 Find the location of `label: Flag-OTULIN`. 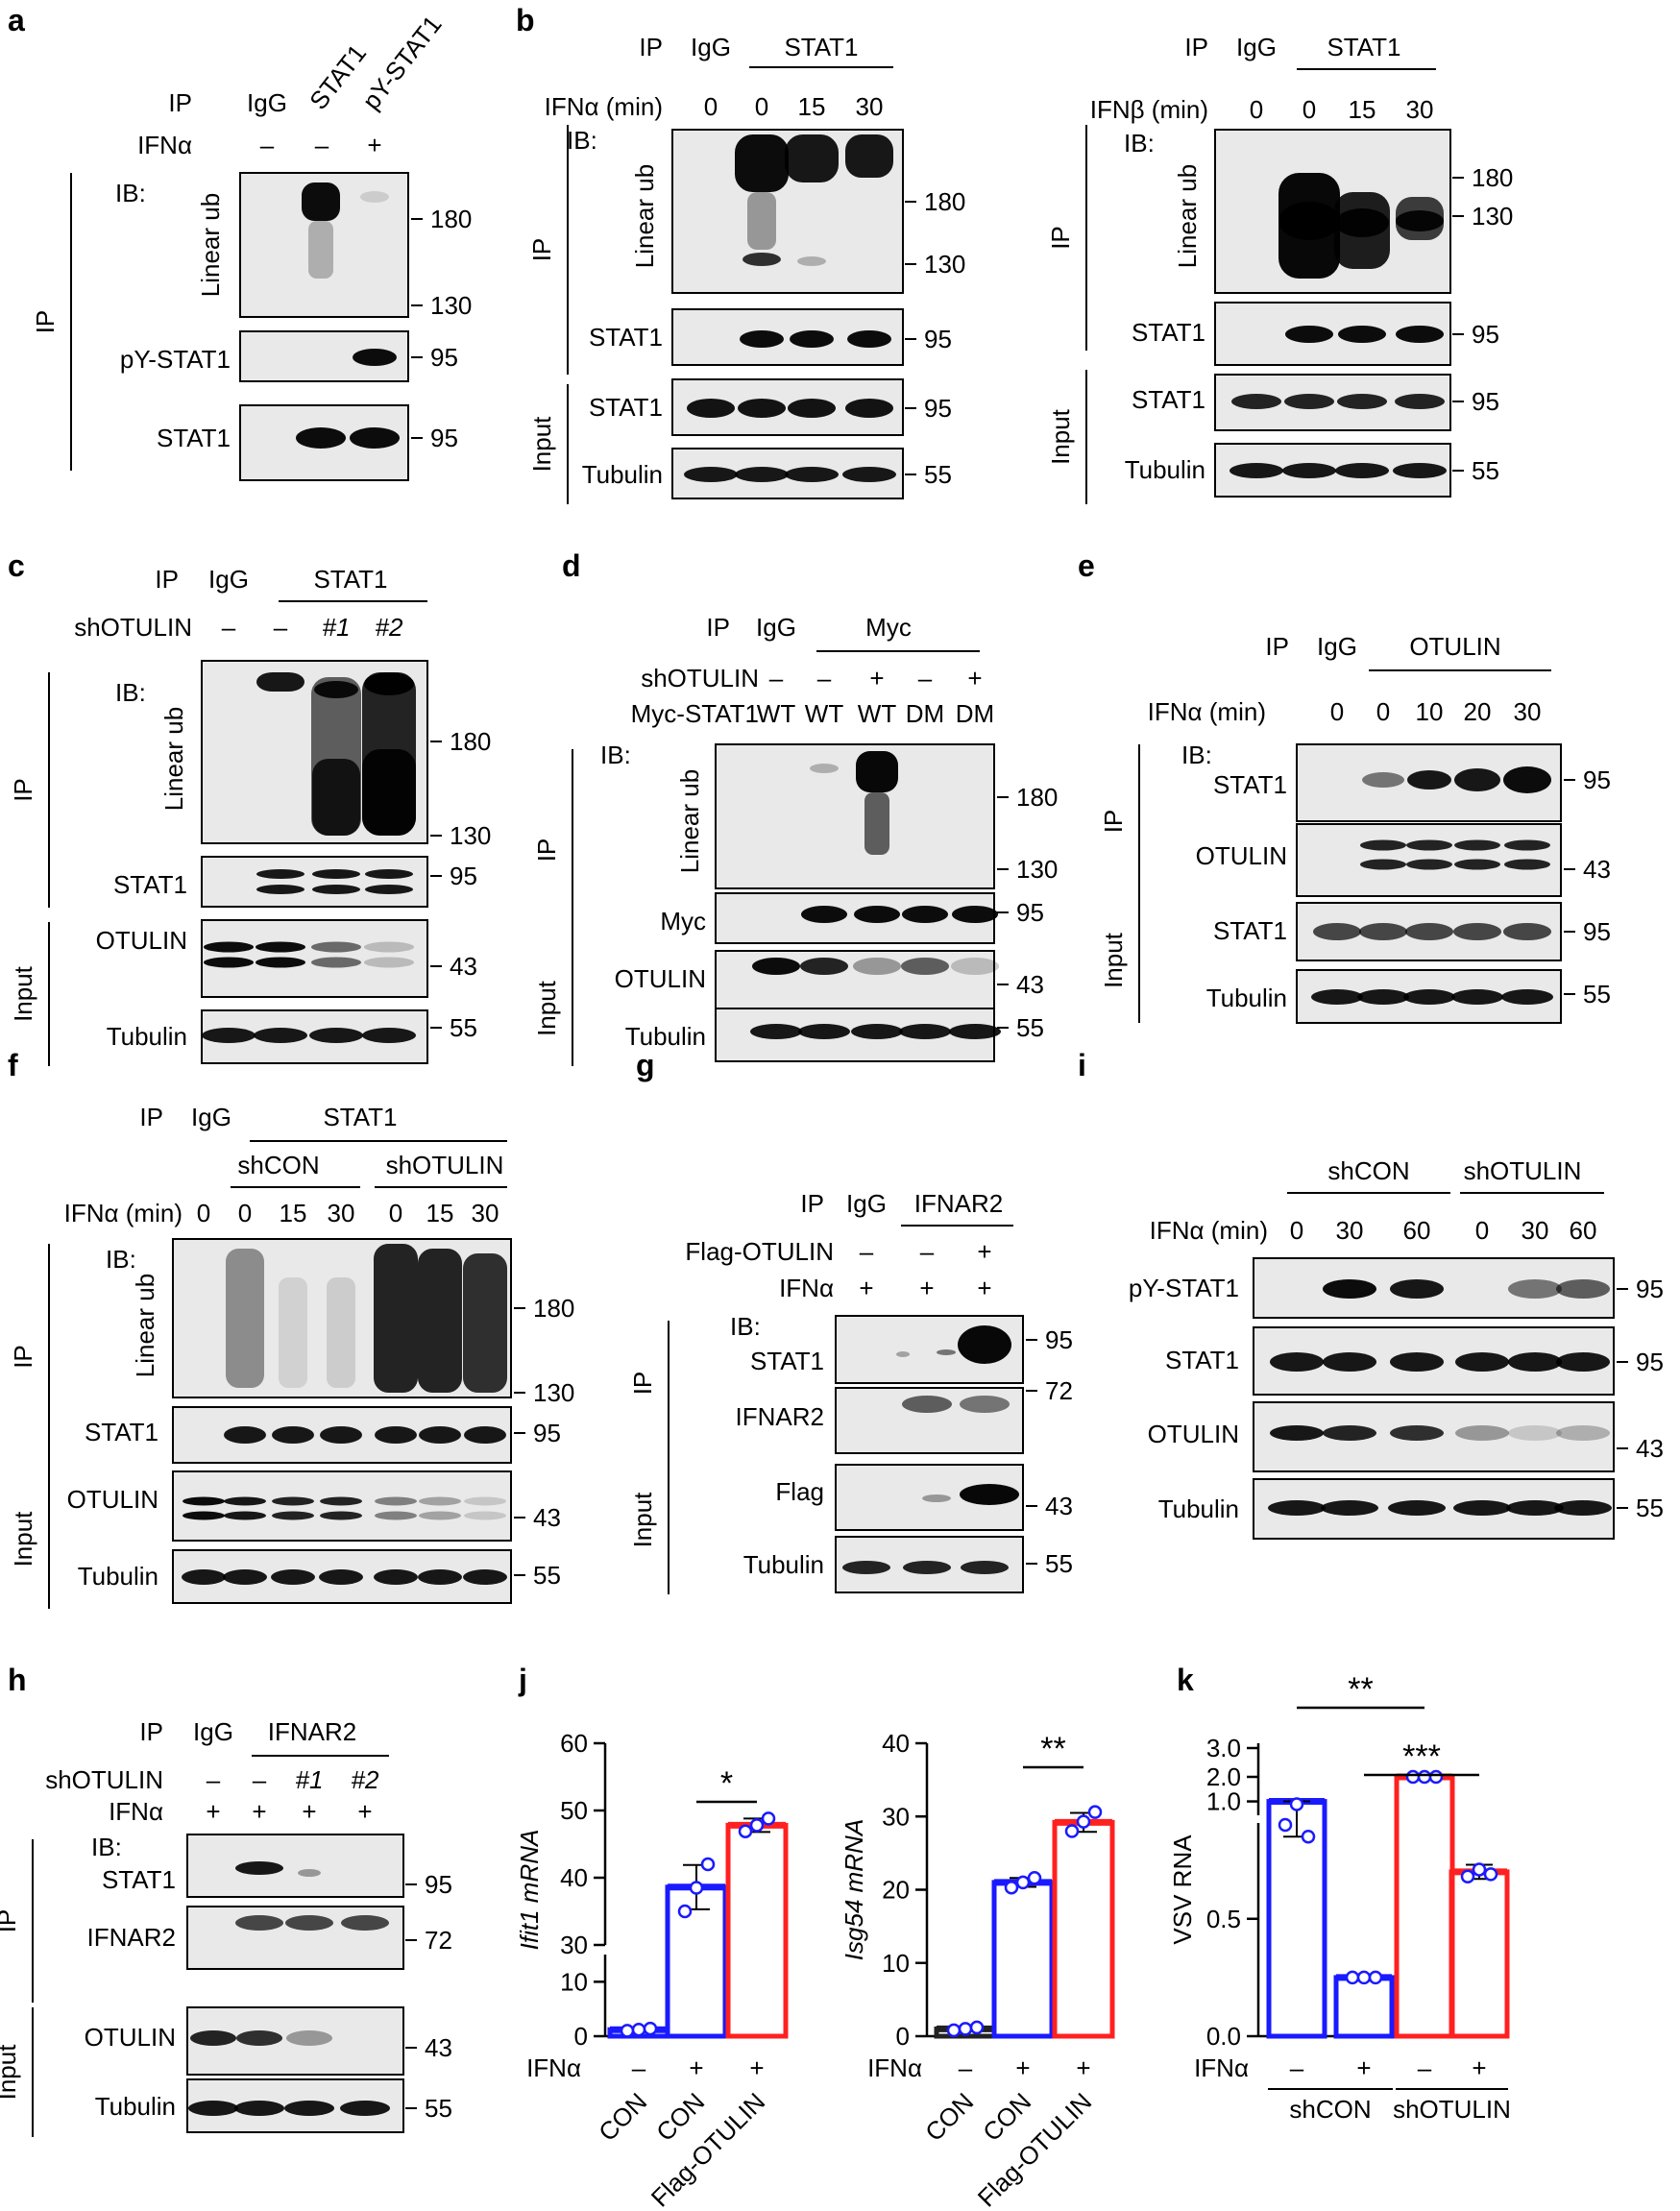

label: Flag-OTULIN is located at coordinates (759, 1251).